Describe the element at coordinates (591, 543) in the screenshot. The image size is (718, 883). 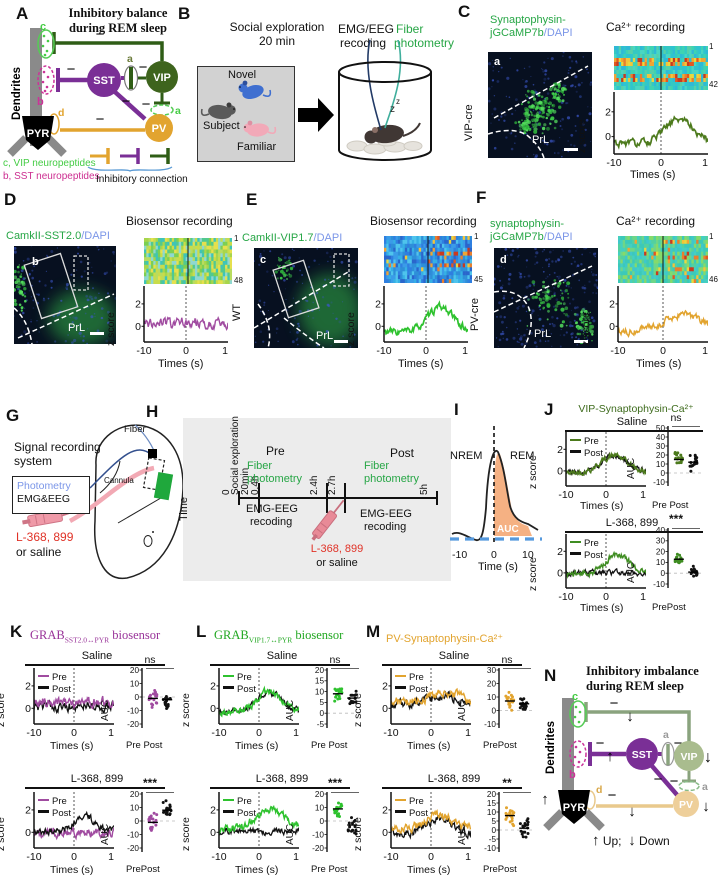
I see `pre-legend: Pre` at that location.